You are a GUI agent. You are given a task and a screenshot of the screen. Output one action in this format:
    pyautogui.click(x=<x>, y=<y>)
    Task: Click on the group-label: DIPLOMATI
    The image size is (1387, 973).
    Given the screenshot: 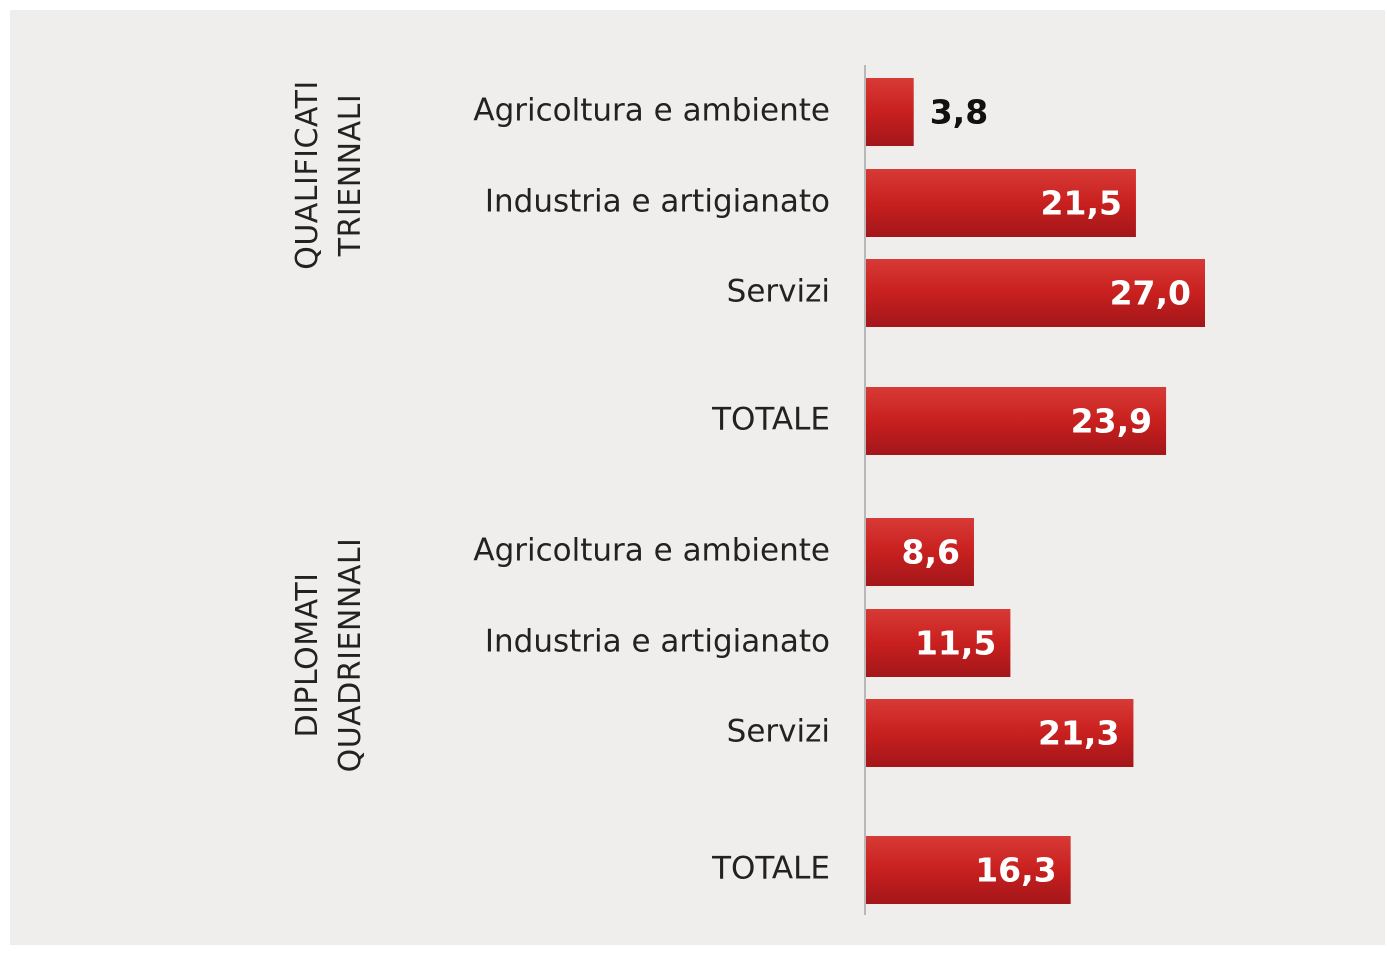 What is the action you would take?
    pyautogui.click(x=307, y=654)
    